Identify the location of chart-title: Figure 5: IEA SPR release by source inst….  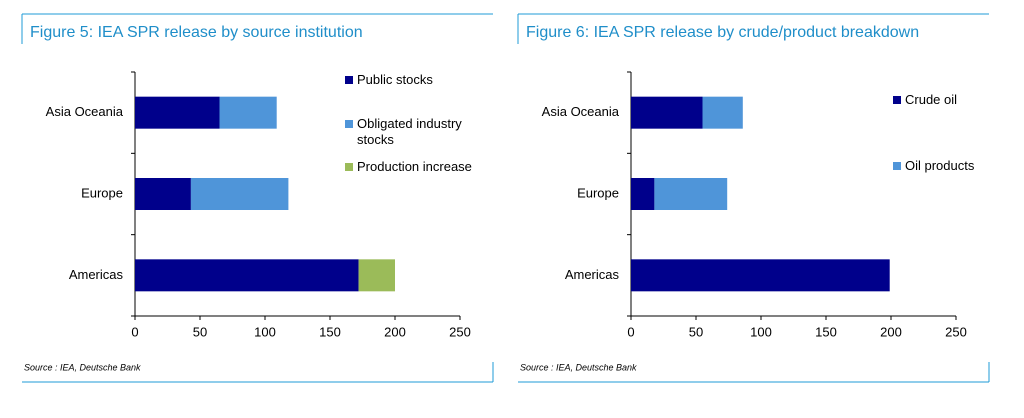
(196, 32).